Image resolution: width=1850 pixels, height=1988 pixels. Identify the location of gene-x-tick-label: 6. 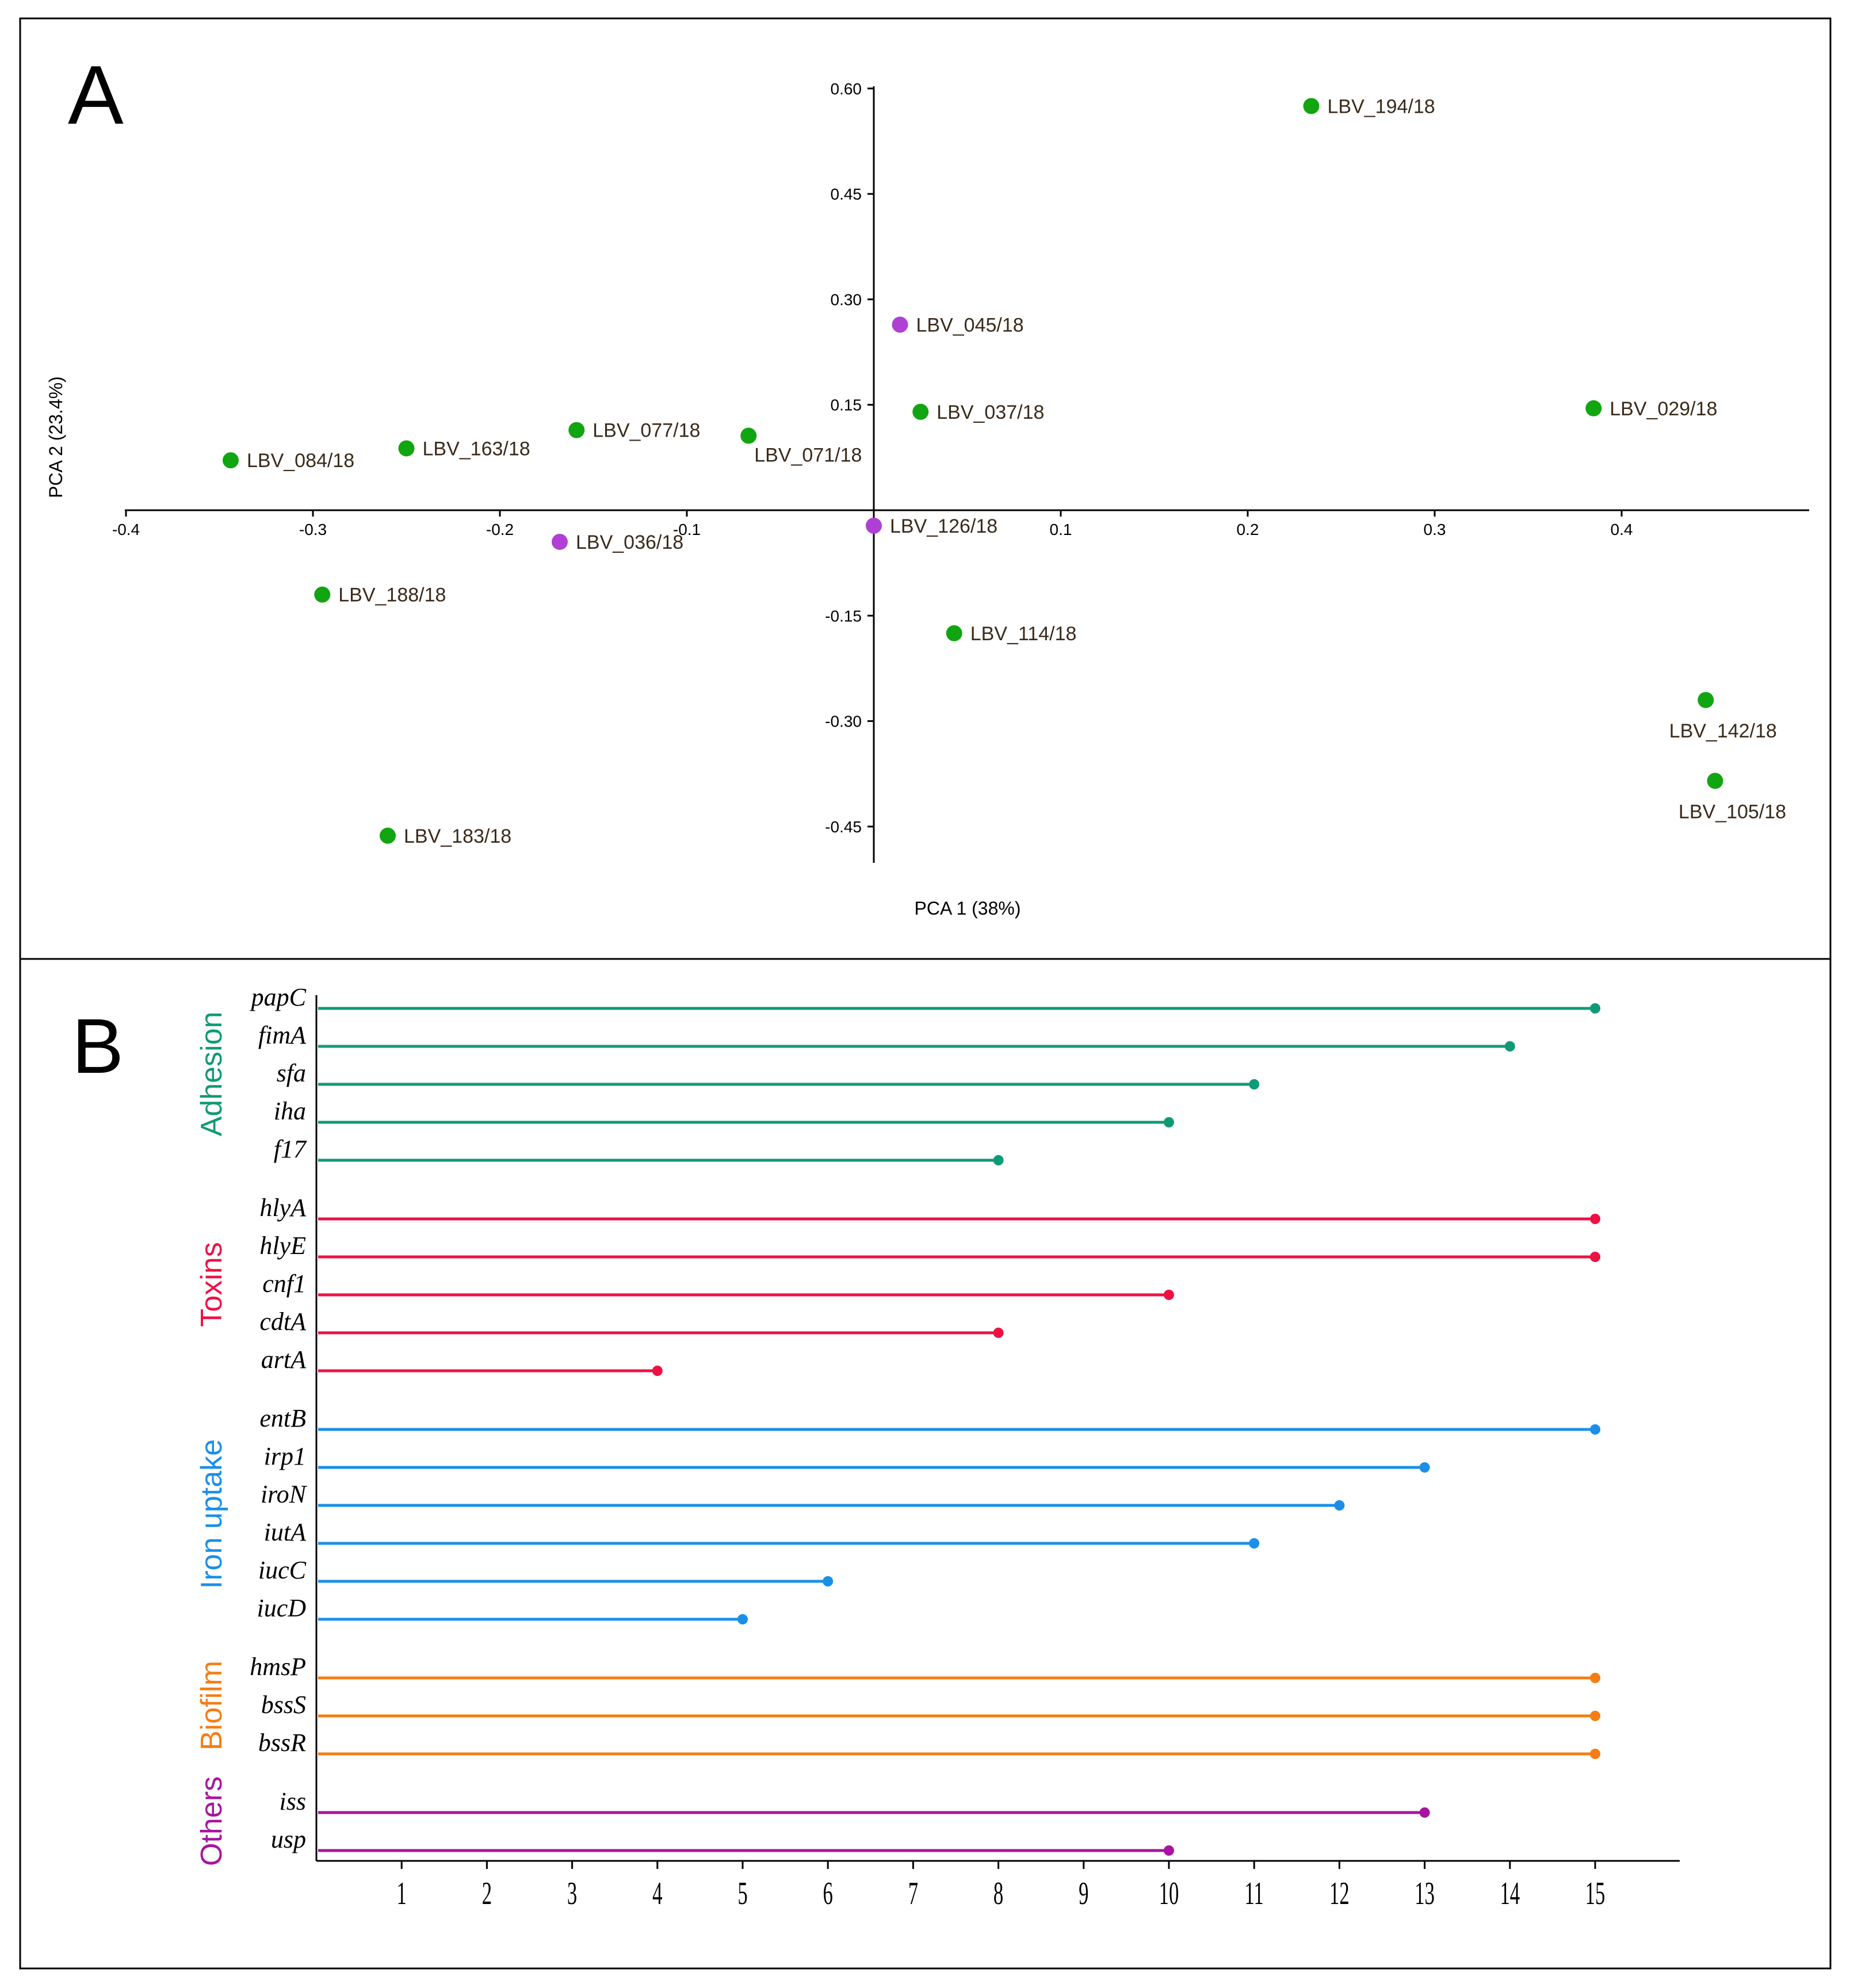
(828, 1894).